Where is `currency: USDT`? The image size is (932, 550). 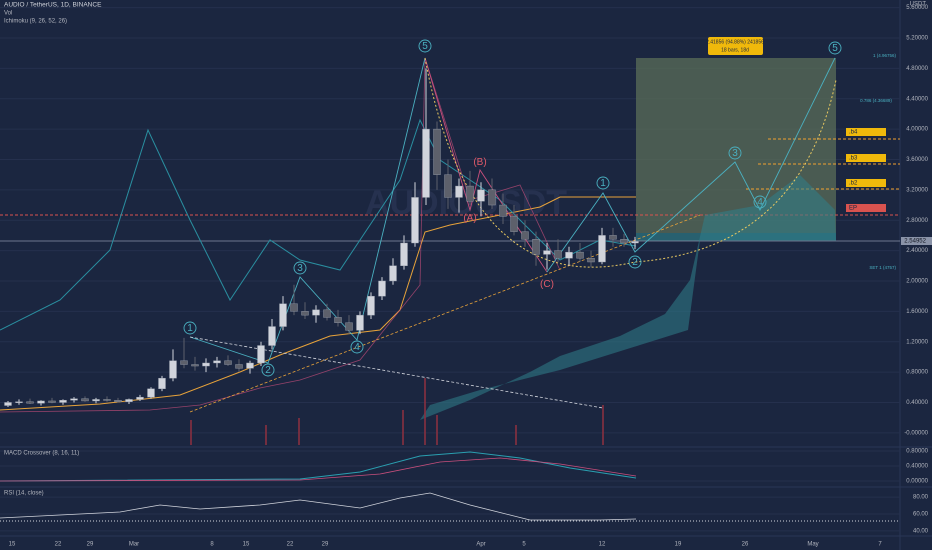
currency: USDT is located at coordinates (918, 5).